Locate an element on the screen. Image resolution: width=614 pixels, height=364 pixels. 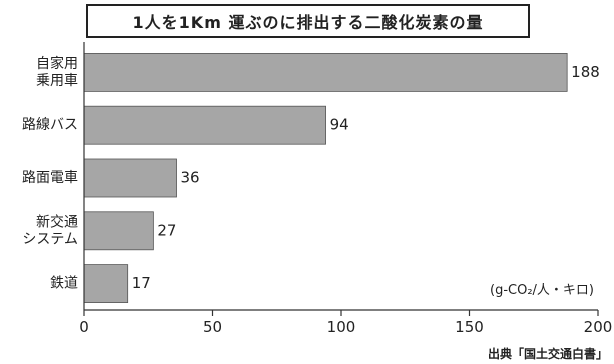
value-label-0: 188 is located at coordinates (585, 72).